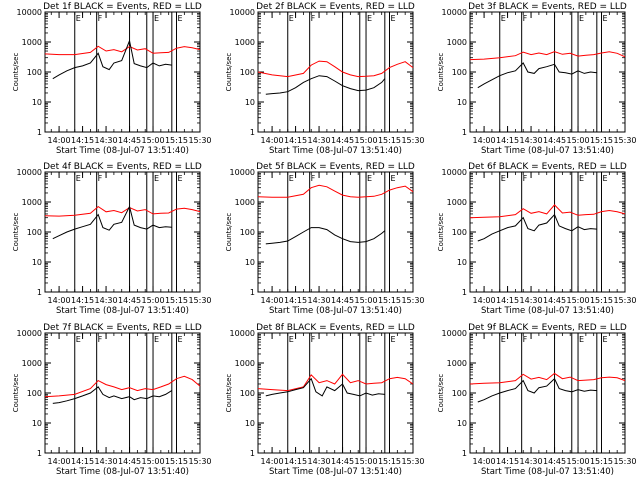  What do you see at coordinates (122, 167) in the screenshot?
I see `panel-title: Det 4f BLACK = Events, RED = LLD` at bounding box center [122, 167].